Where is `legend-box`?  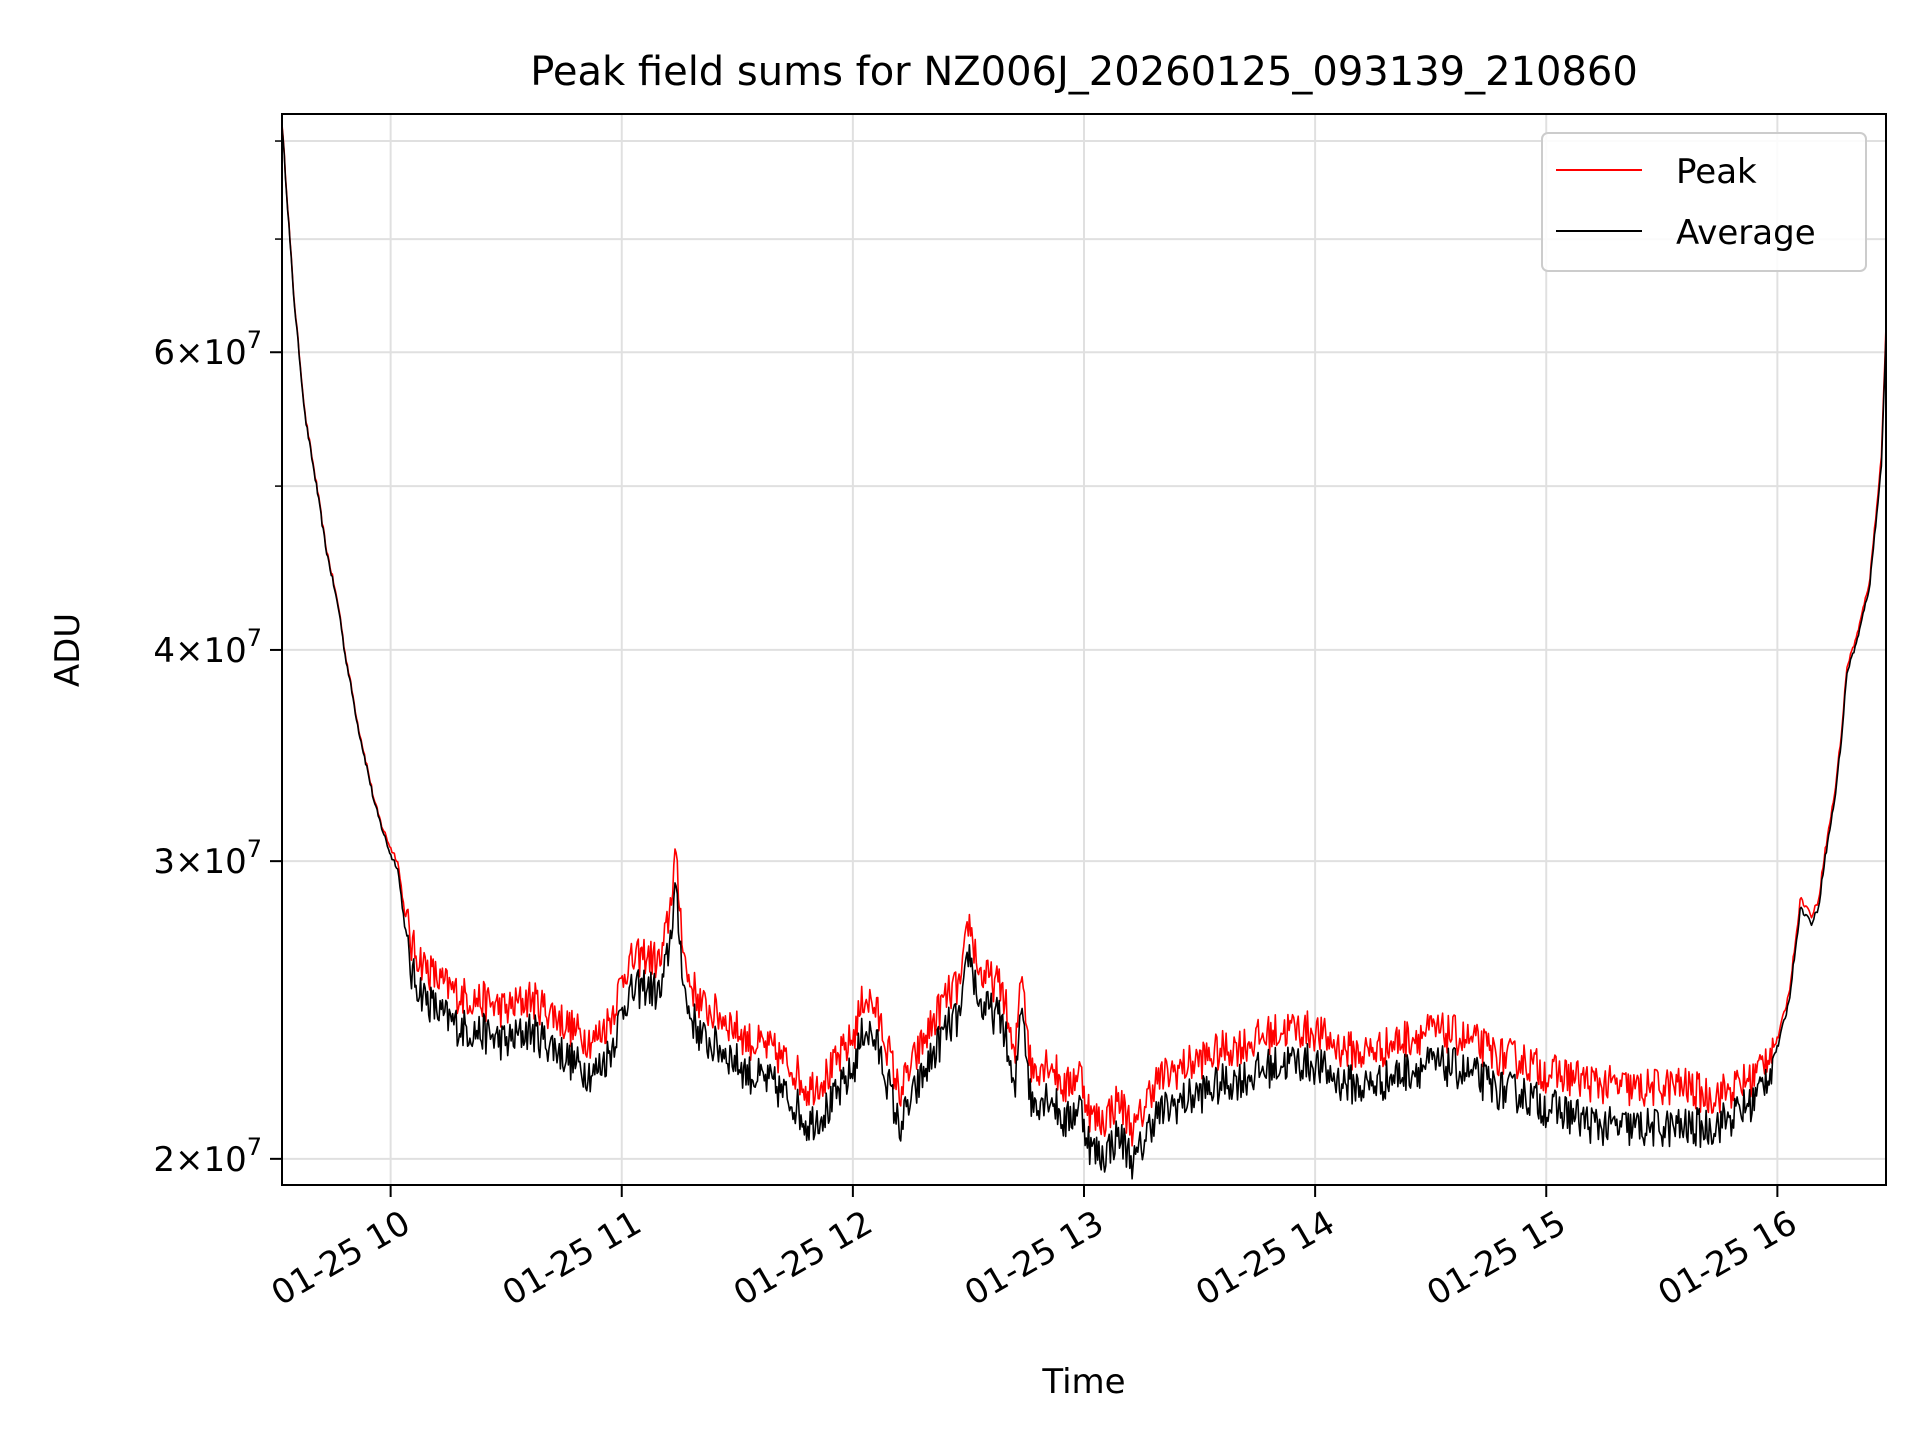 legend-box is located at coordinates (1704, 202).